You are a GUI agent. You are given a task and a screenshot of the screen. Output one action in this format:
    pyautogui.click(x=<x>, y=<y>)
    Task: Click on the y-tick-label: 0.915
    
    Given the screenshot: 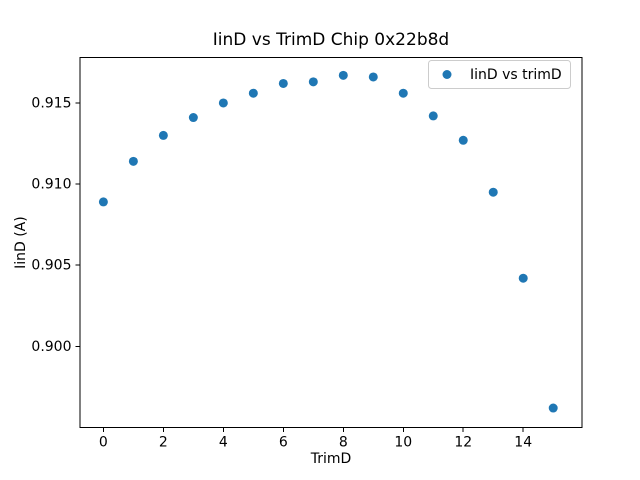 What is the action you would take?
    pyautogui.click(x=51, y=103)
    